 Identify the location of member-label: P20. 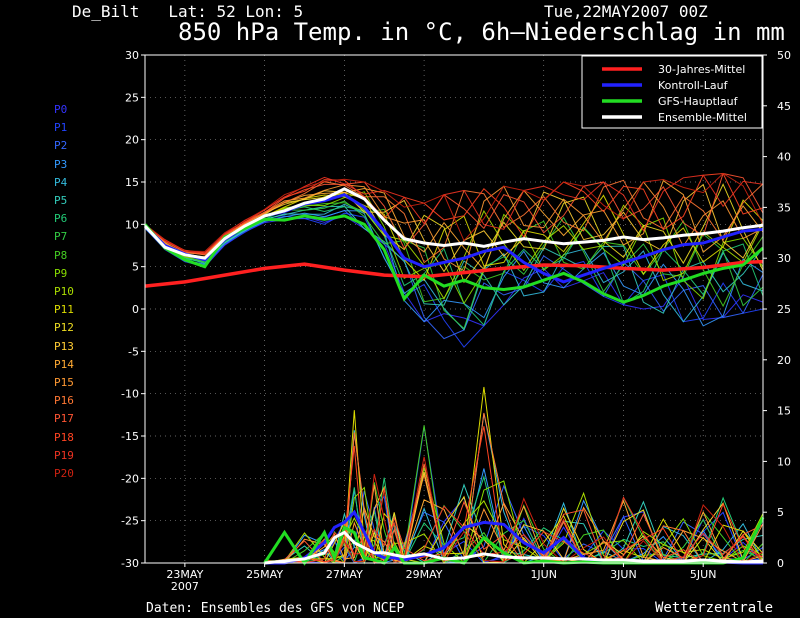
(64, 474).